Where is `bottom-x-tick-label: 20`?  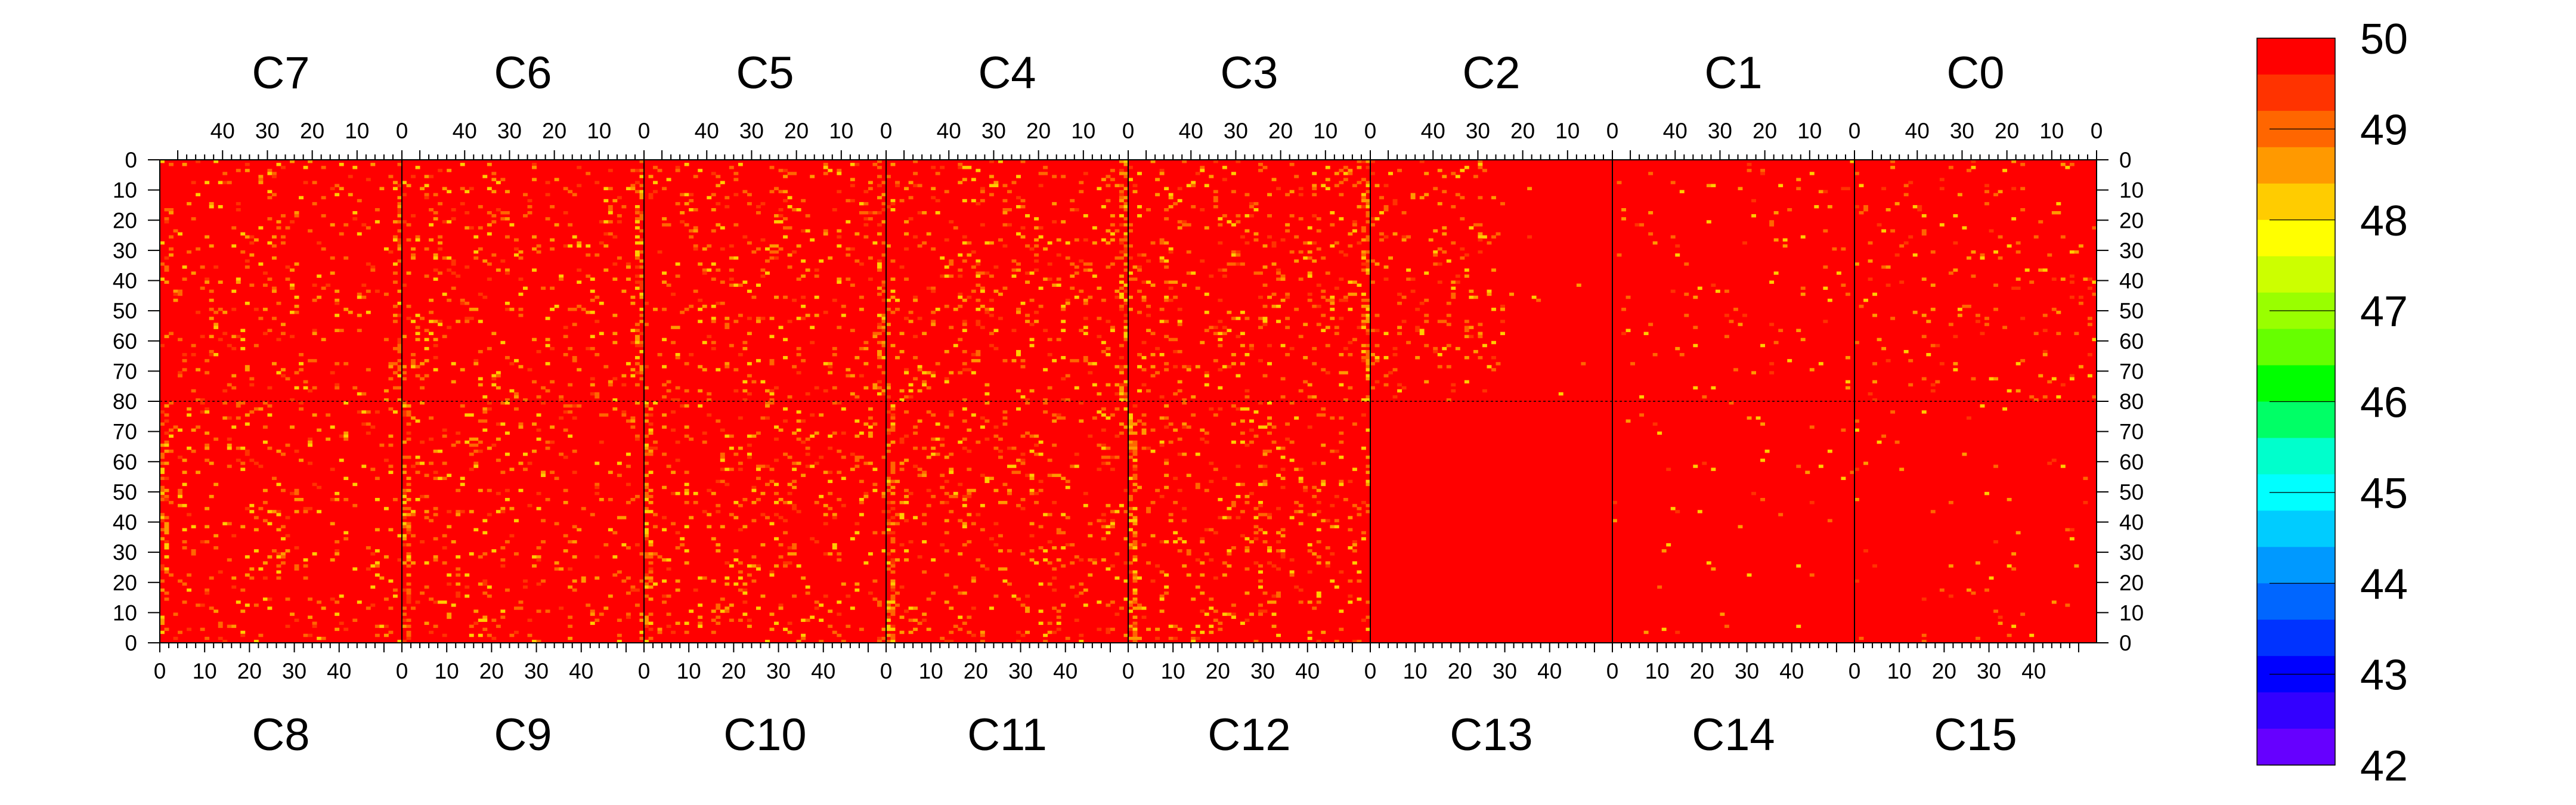
bottom-x-tick-label: 20 is located at coordinates (250, 671).